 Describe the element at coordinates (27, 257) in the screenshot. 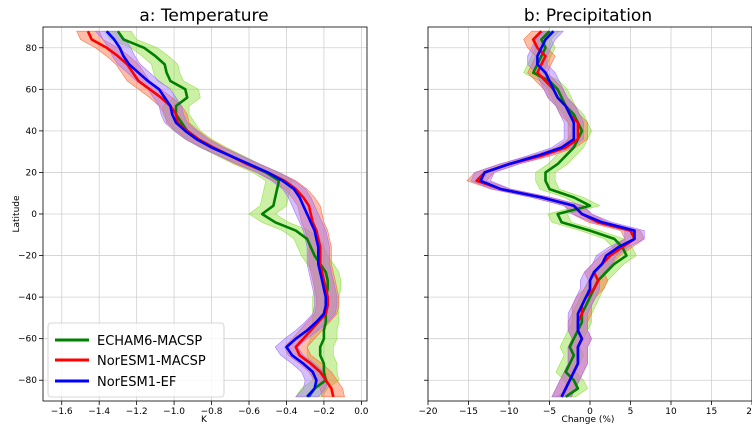

I see `pa-ytick-label: −20` at that location.